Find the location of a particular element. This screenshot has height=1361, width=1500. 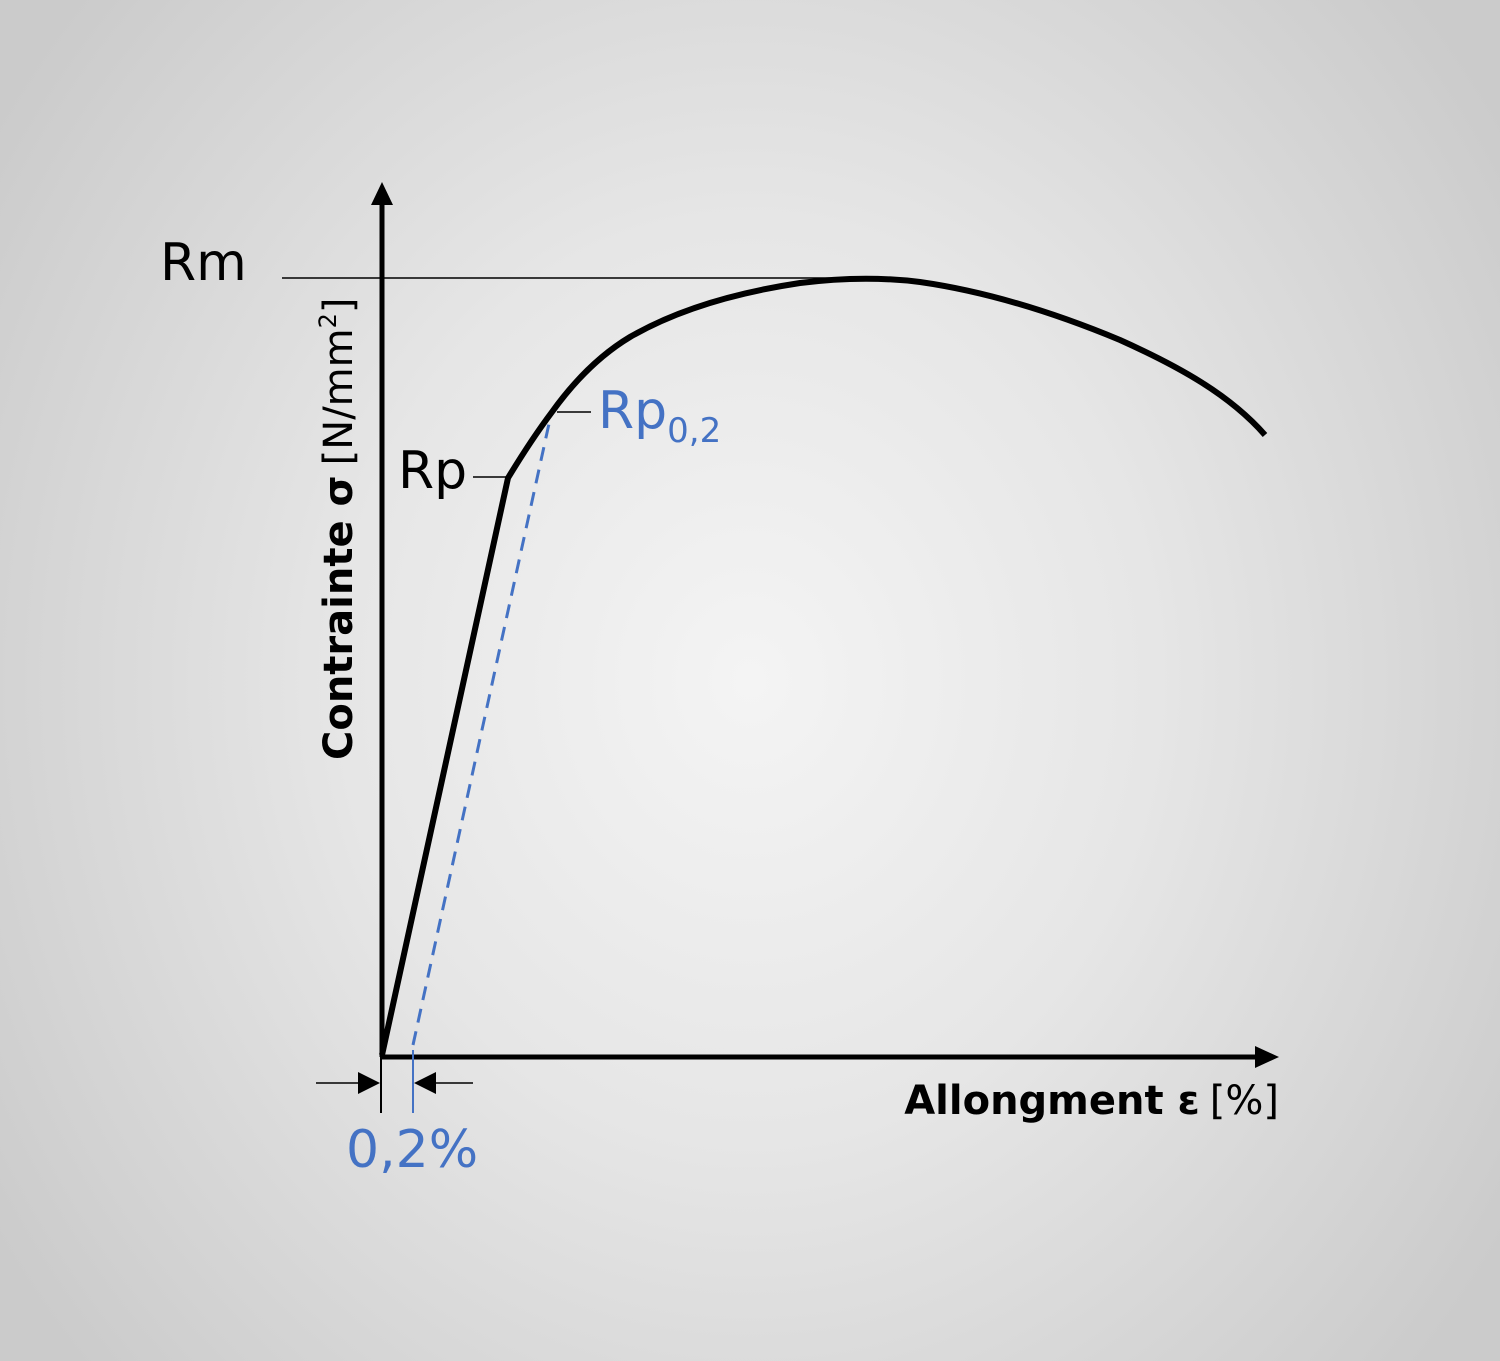

x-axis-title: Allongment ε [%] is located at coordinates (1091, 1101).